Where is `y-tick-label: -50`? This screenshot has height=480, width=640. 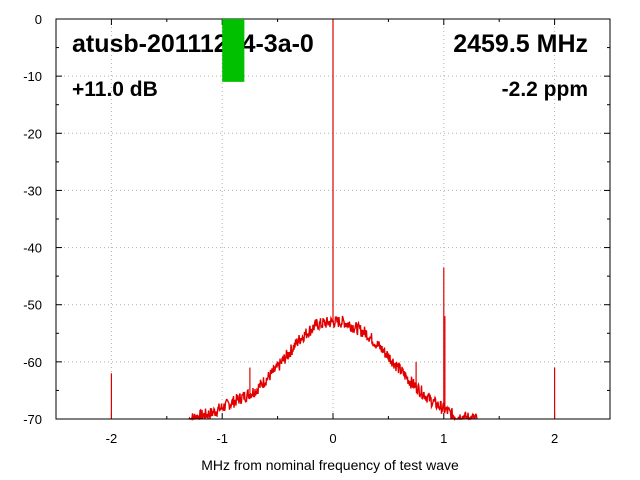 y-tick-label: -50 is located at coordinates (32, 305).